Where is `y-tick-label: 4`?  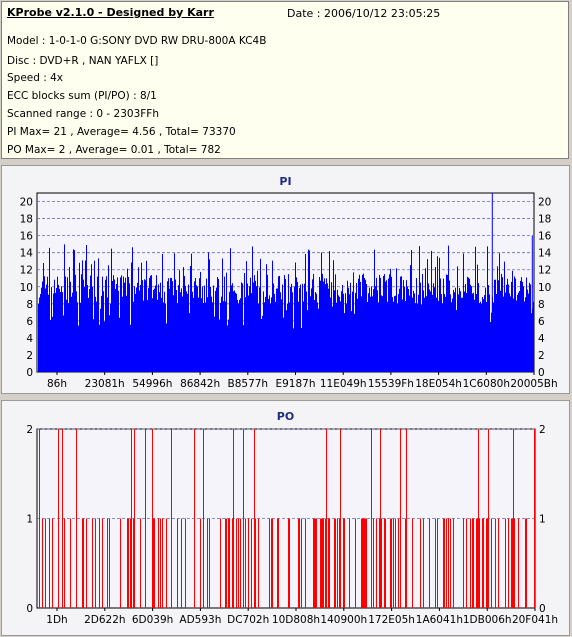 y-tick-label: 4 is located at coordinates (29, 339).